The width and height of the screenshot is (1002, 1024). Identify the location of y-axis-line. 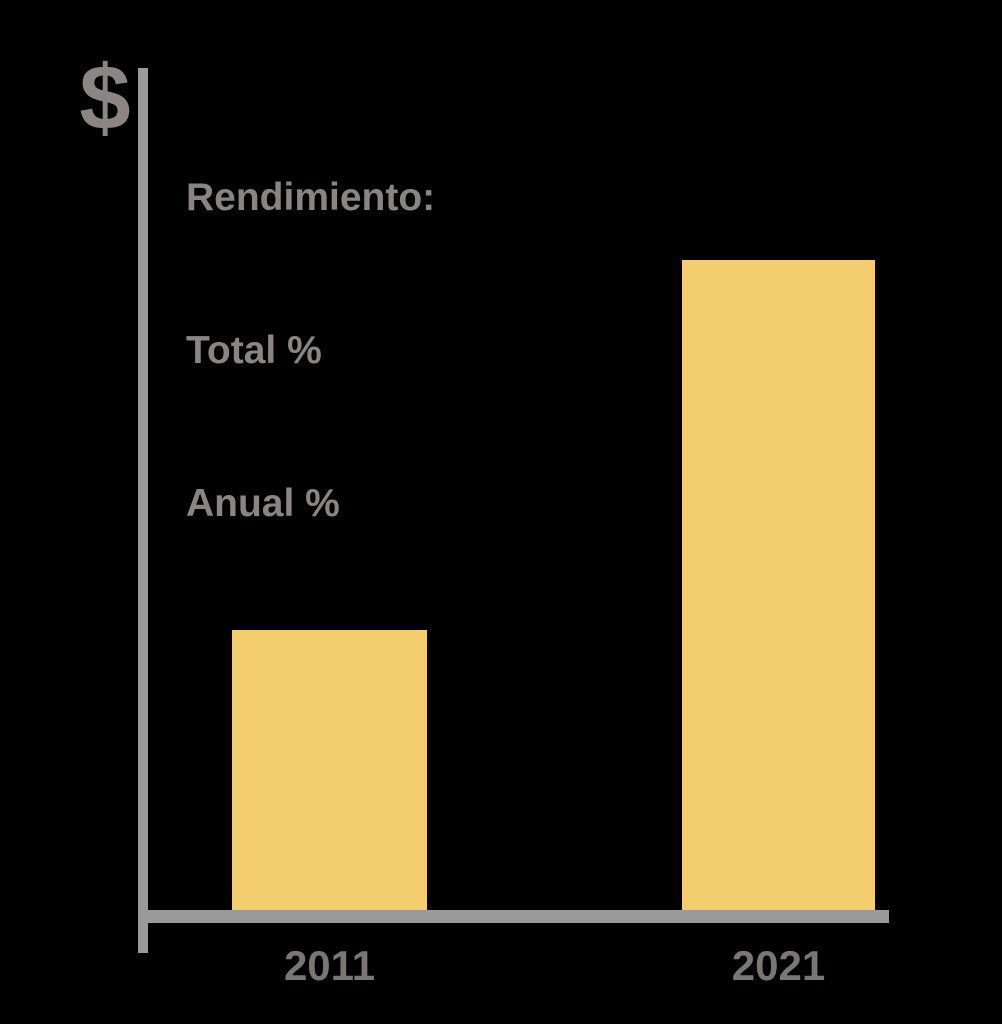
(143, 510).